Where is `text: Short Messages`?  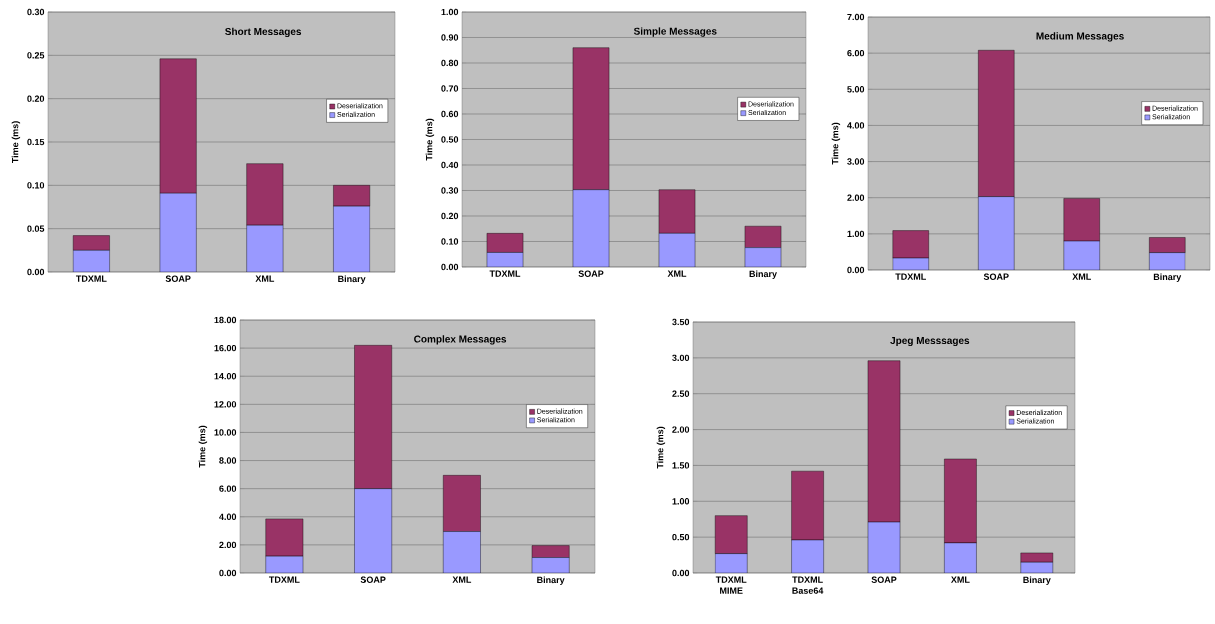 text: Short Messages is located at coordinates (263, 32).